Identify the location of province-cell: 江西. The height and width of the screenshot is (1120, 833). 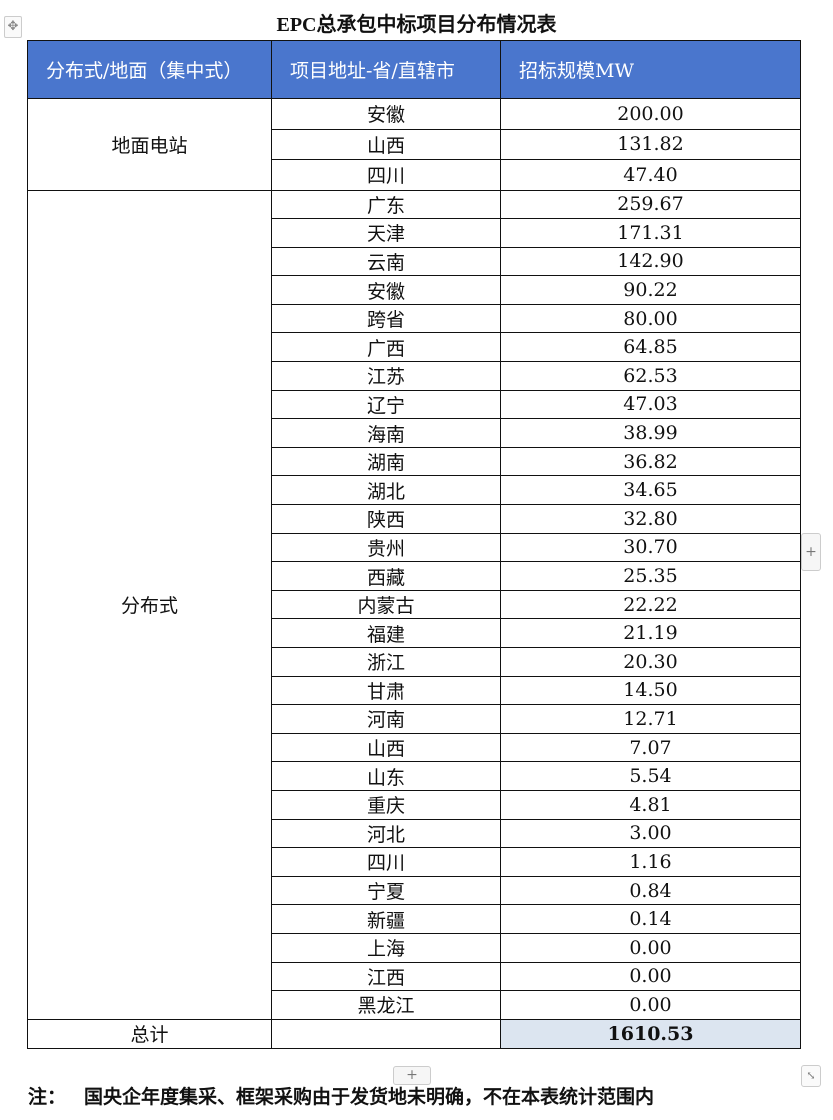
(386, 976).